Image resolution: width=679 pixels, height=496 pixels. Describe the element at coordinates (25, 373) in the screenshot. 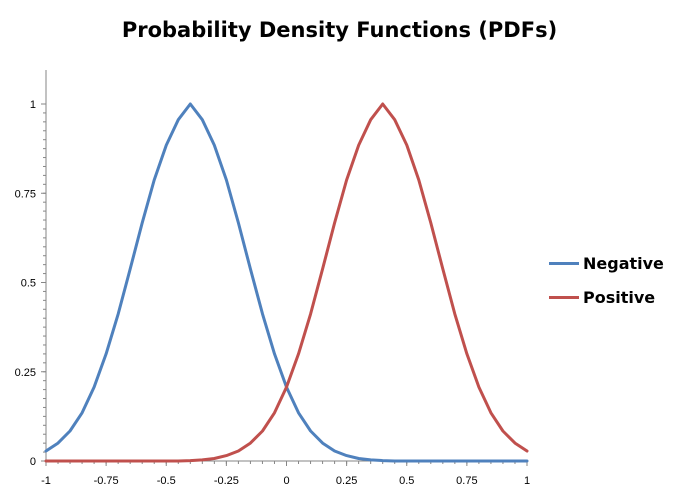

I see `y-tick-label: 0.25` at that location.